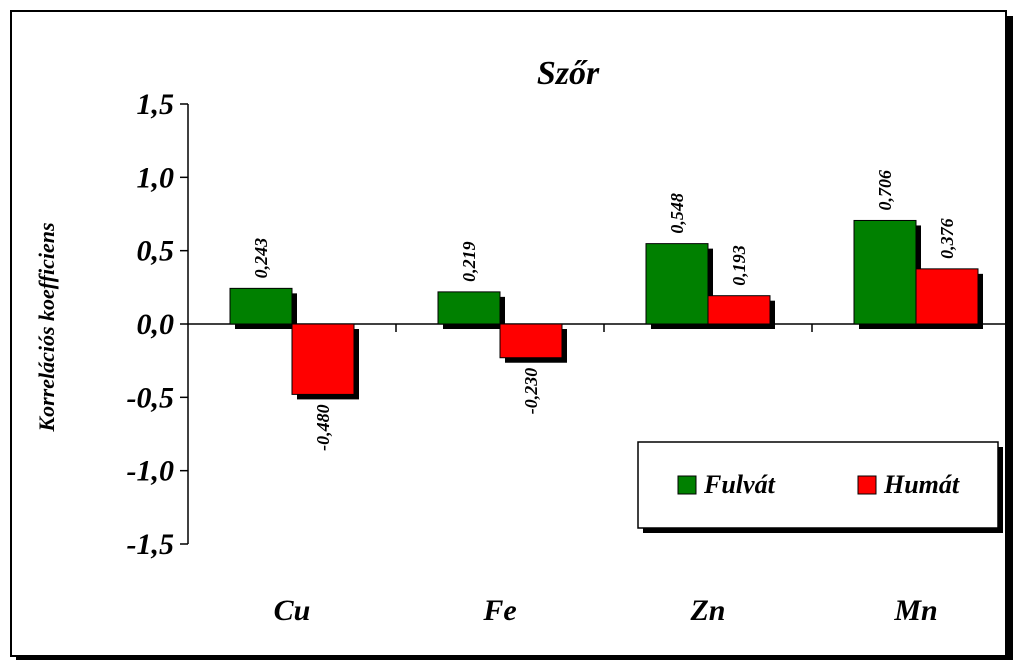 The image size is (1019, 660). Describe the element at coordinates (739, 484) in the screenshot. I see `legend-label: Fulvát` at that location.